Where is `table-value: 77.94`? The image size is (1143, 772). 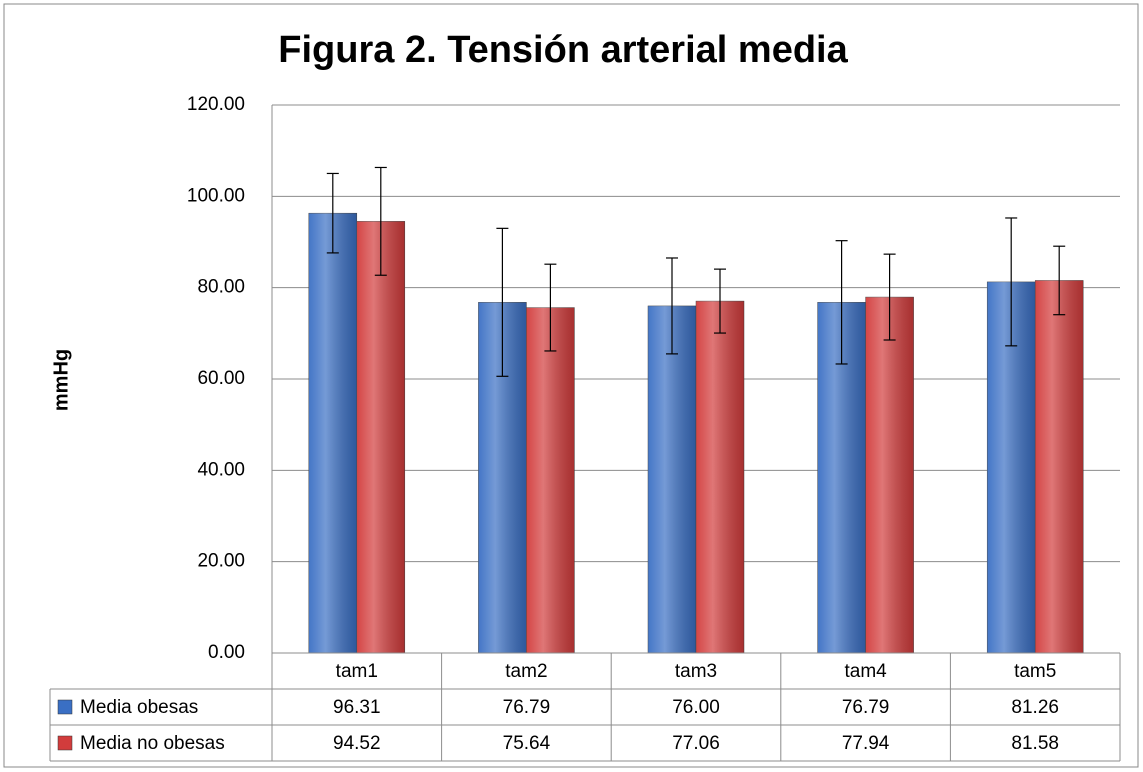 table-value: 77.94 is located at coordinates (866, 743).